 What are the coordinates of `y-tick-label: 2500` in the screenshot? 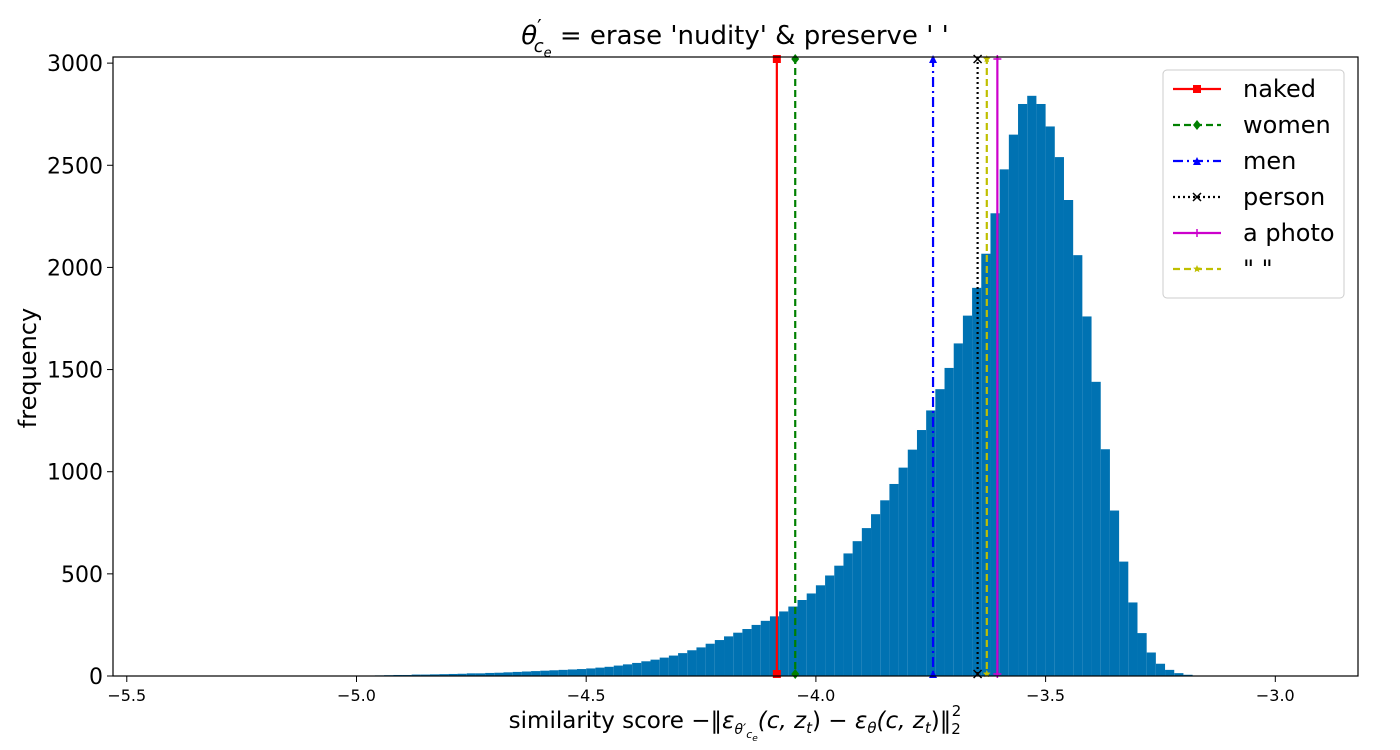 It's located at (75, 166).